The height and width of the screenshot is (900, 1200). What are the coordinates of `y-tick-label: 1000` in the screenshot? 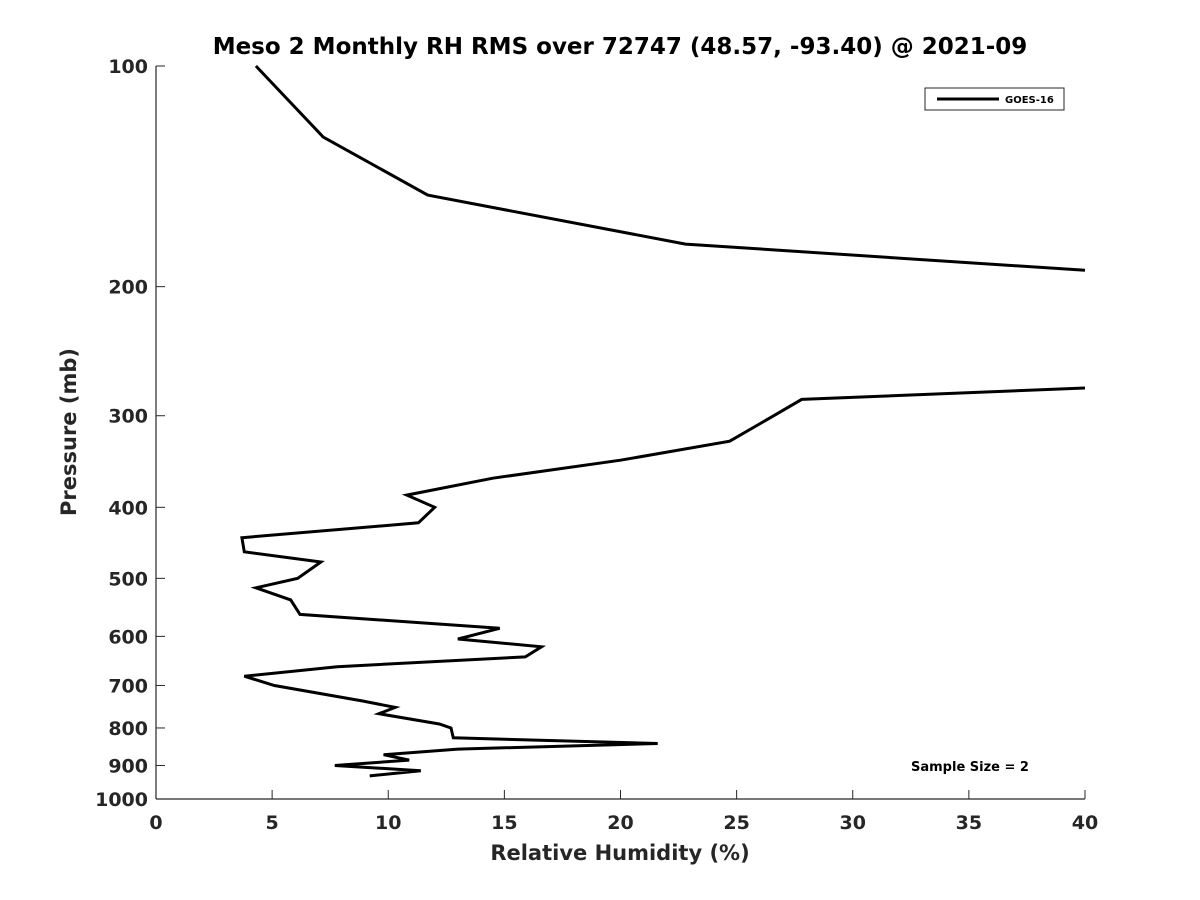 It's located at (121, 800).